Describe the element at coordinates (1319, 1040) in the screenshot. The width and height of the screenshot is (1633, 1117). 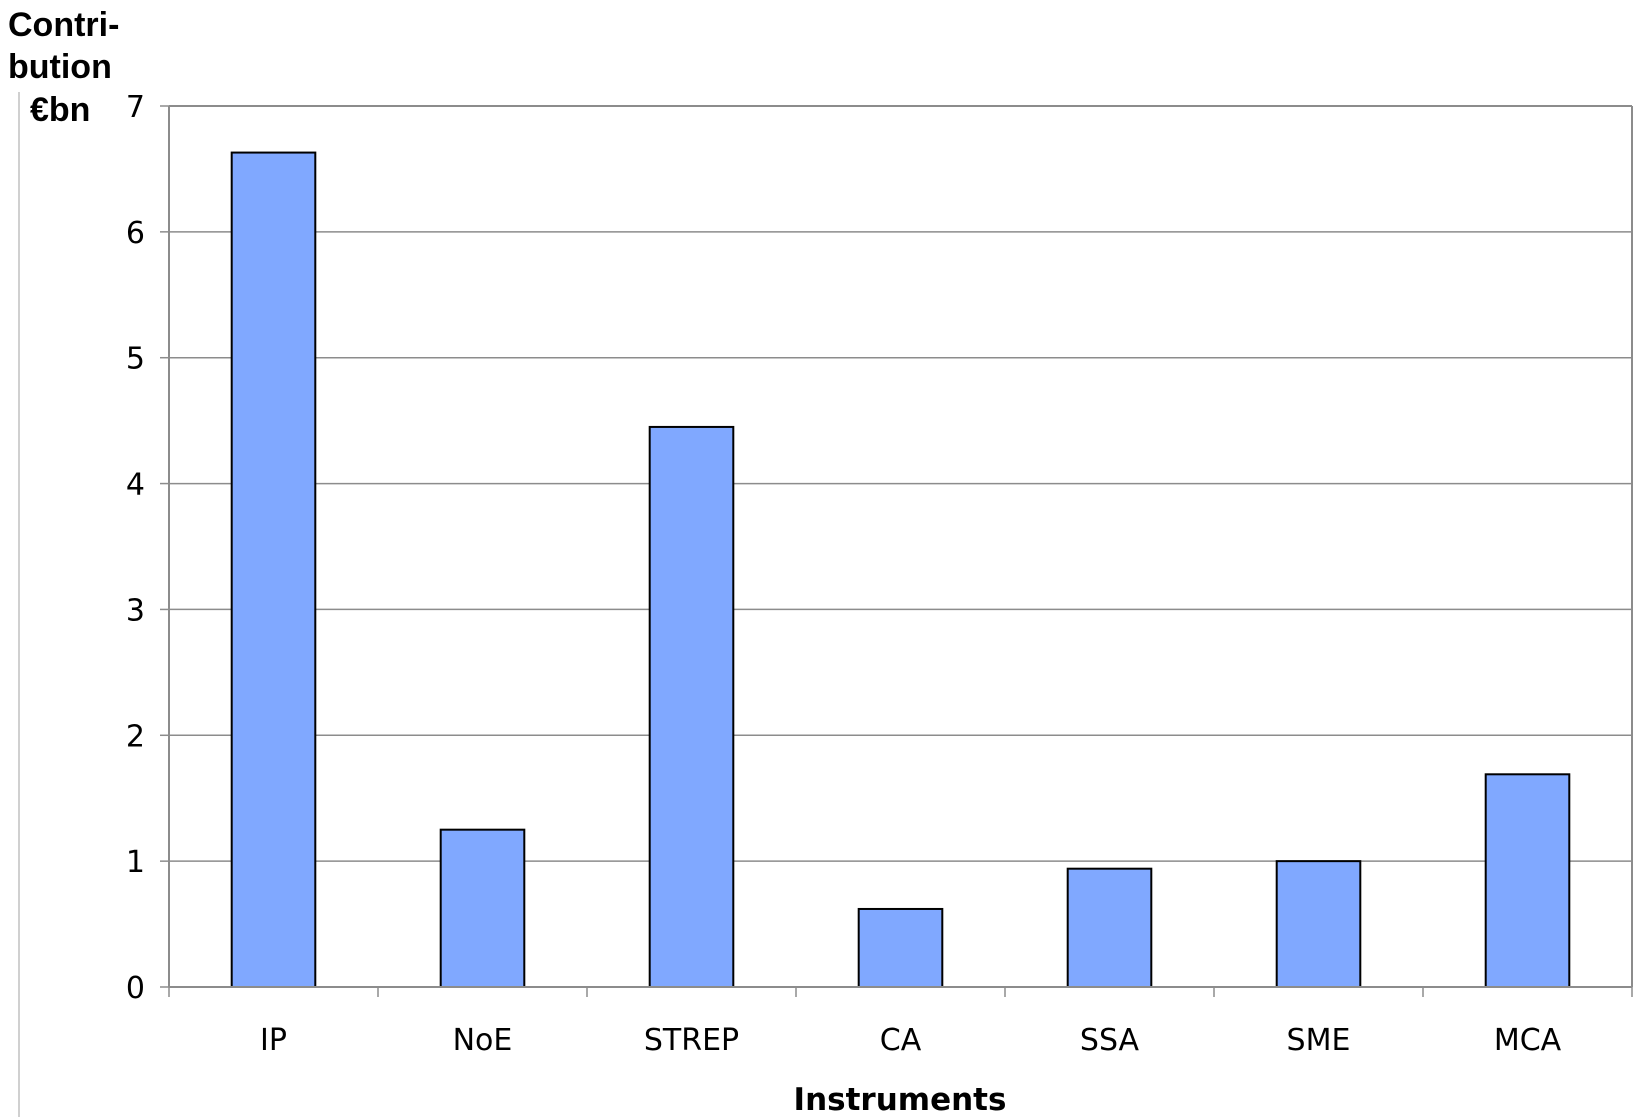
I see `x-tick-label: SME` at that location.